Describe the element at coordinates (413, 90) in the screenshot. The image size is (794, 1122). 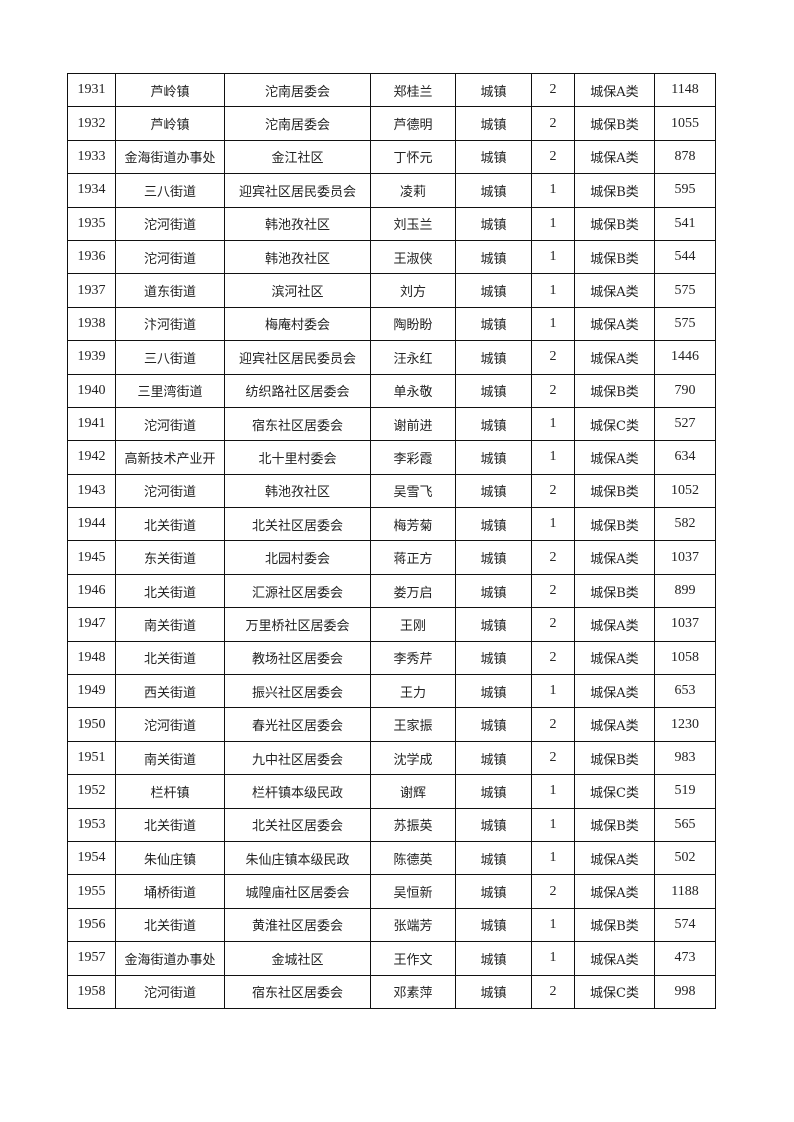
I see `person-name-cell: 郑桂兰` at that location.